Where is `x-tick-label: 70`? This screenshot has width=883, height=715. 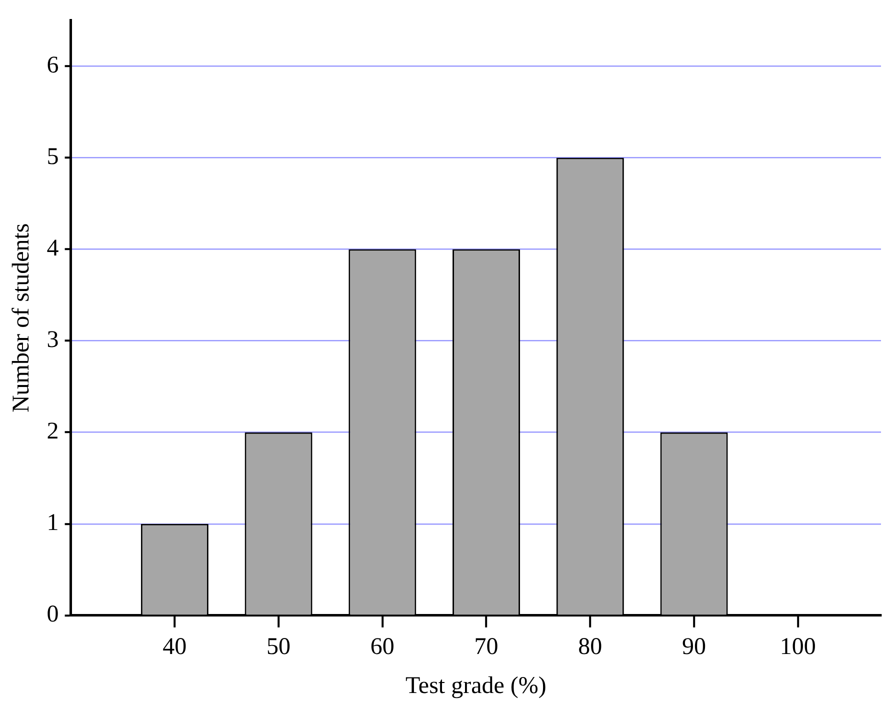 x-tick-label: 70 is located at coordinates (486, 647).